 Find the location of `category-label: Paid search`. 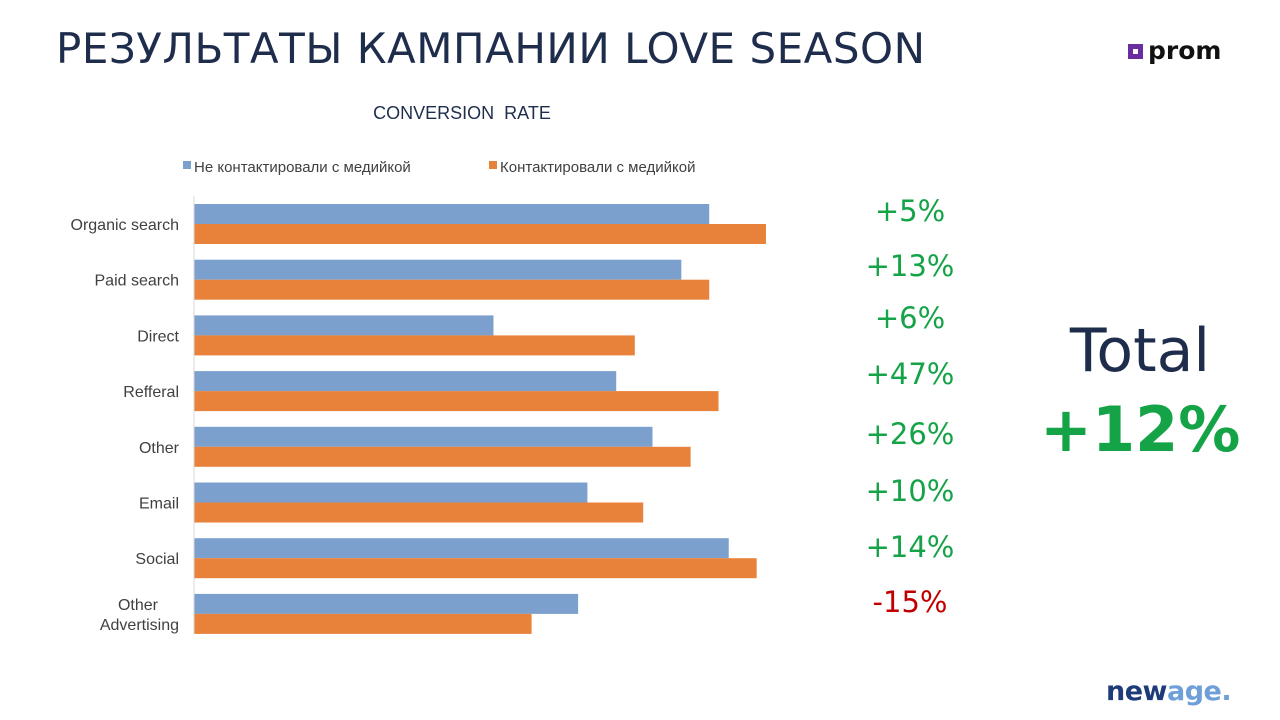

category-label: Paid search is located at coordinates (137, 281).